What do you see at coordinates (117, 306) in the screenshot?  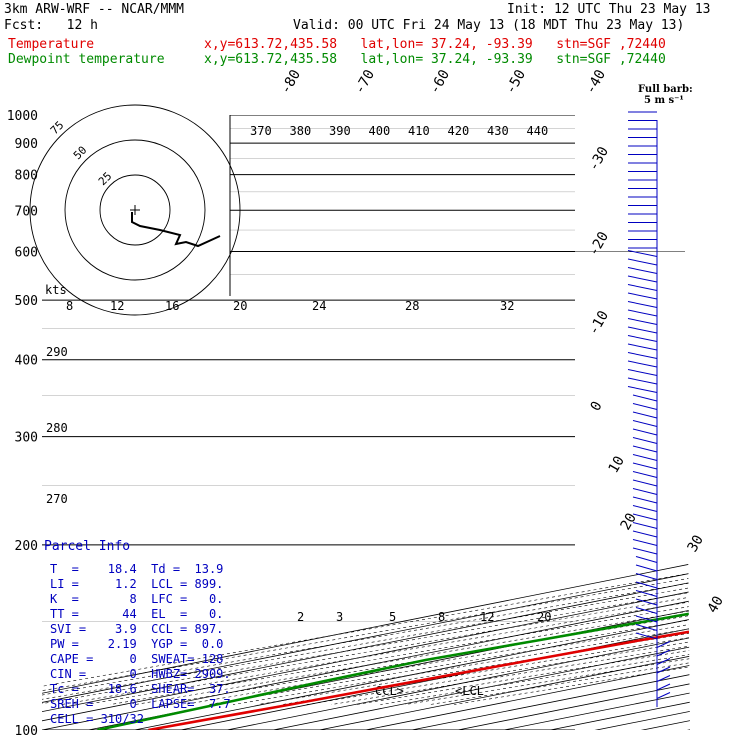 I see `hodograph-speed-label: 12` at bounding box center [117, 306].